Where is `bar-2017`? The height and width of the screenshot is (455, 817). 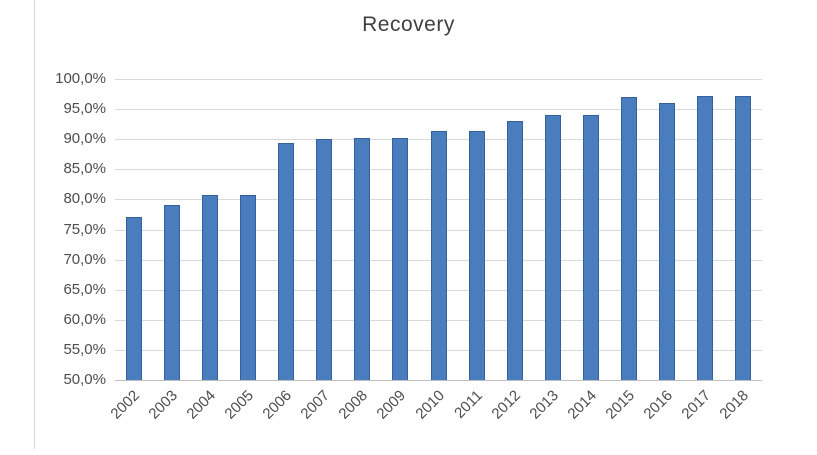 bar-2017 is located at coordinates (704, 237).